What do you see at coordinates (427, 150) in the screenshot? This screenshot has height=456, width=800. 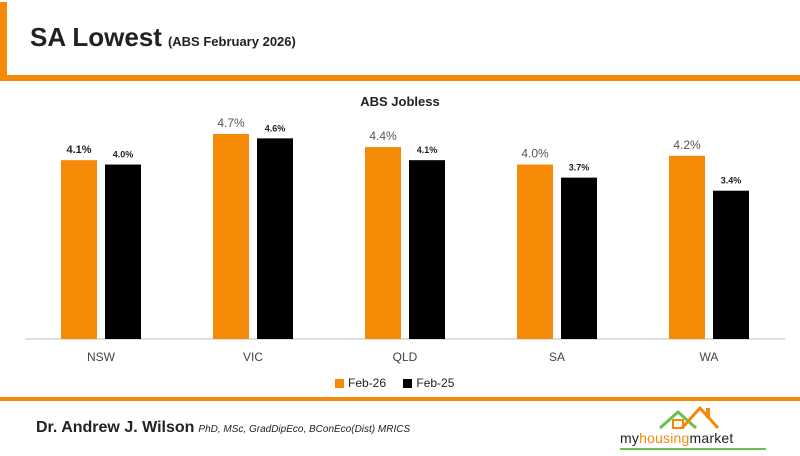 I see `data-label-feb-25-qld: 4.1%` at bounding box center [427, 150].